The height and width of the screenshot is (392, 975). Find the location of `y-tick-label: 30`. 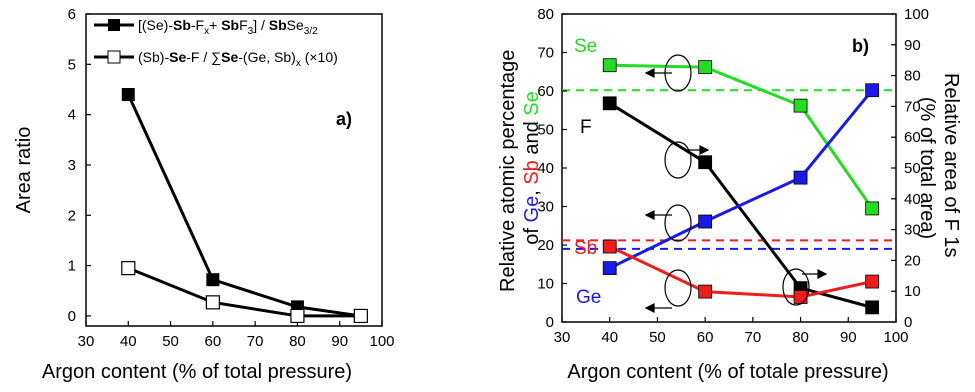

y-tick-label: 30 is located at coordinates (545, 207).